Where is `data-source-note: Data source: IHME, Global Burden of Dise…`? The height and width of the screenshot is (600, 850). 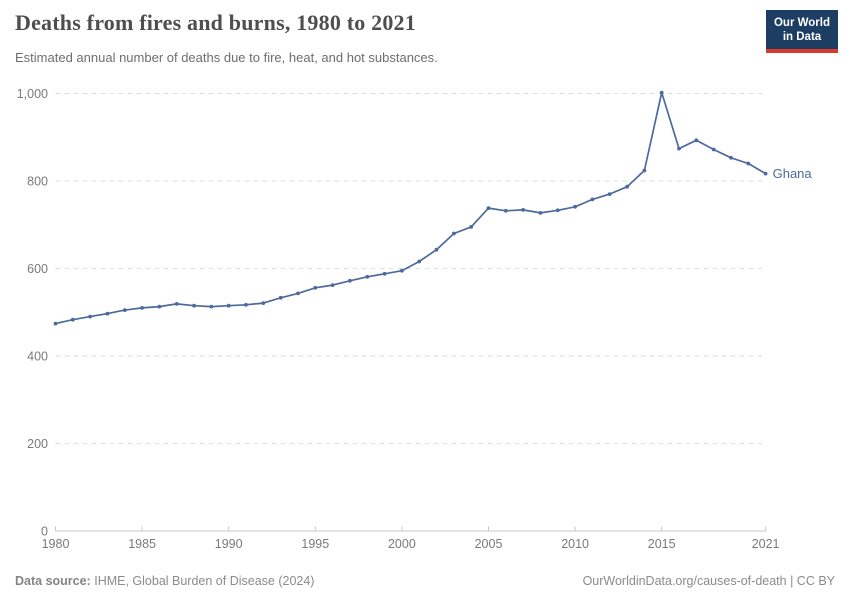 data-source-note: Data source: IHME, Global Burden of Dise… is located at coordinates (164, 581).